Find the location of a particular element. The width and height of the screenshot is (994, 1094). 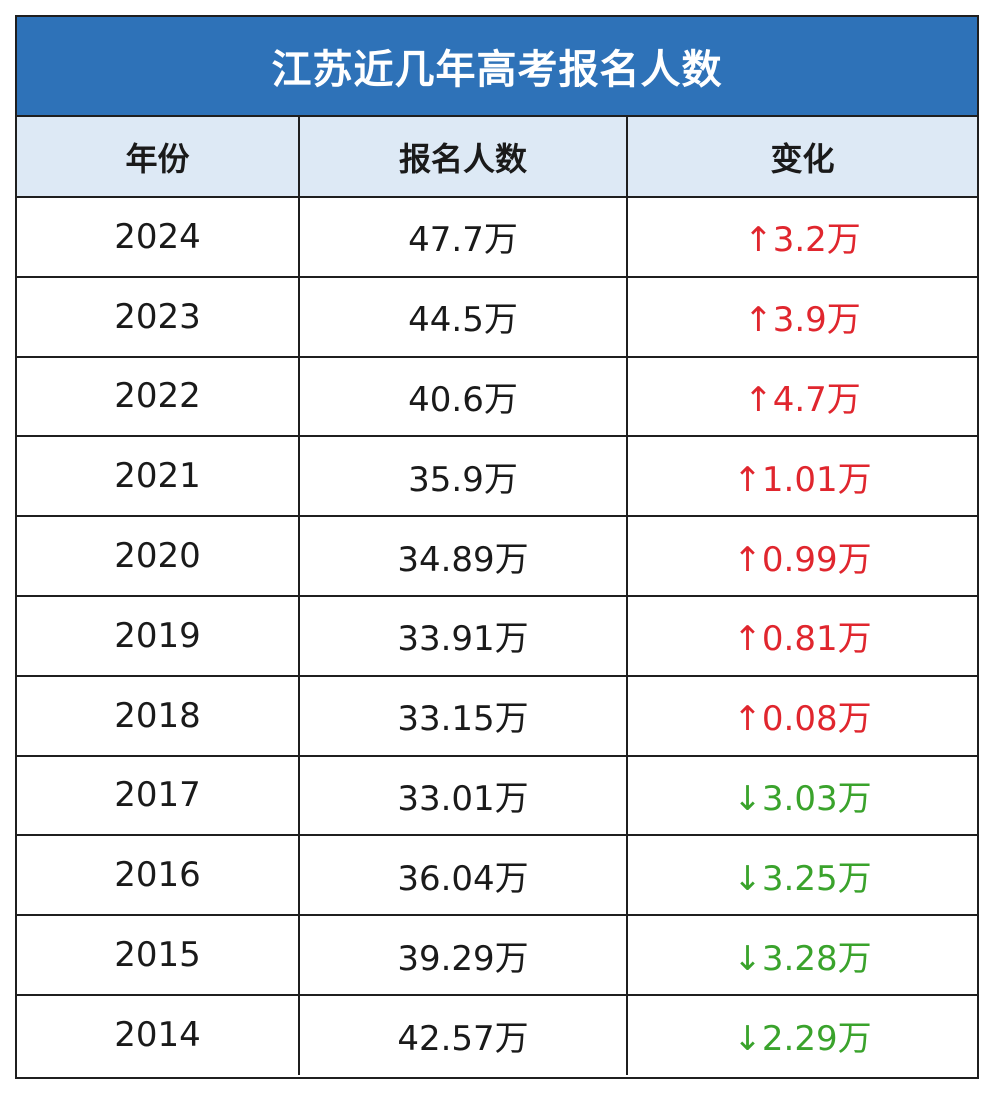

table-row: 2024 47.7万 ↑3.2万 is located at coordinates (497, 237).